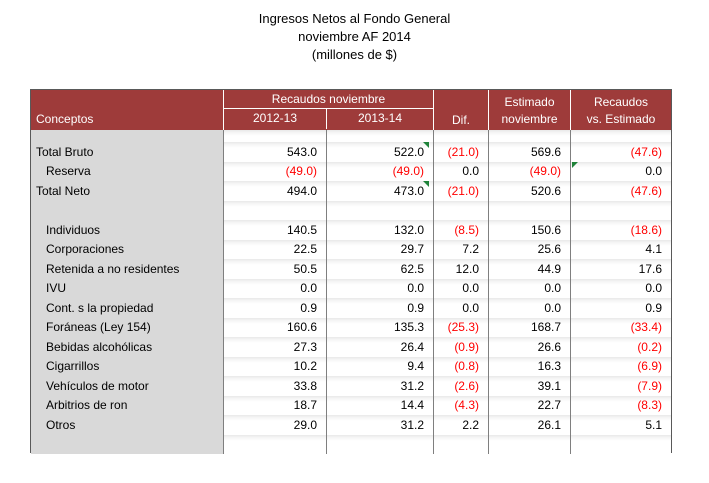 This screenshot has width=709, height=483. I want to click on cell-value: 0.9, so click(620, 308).